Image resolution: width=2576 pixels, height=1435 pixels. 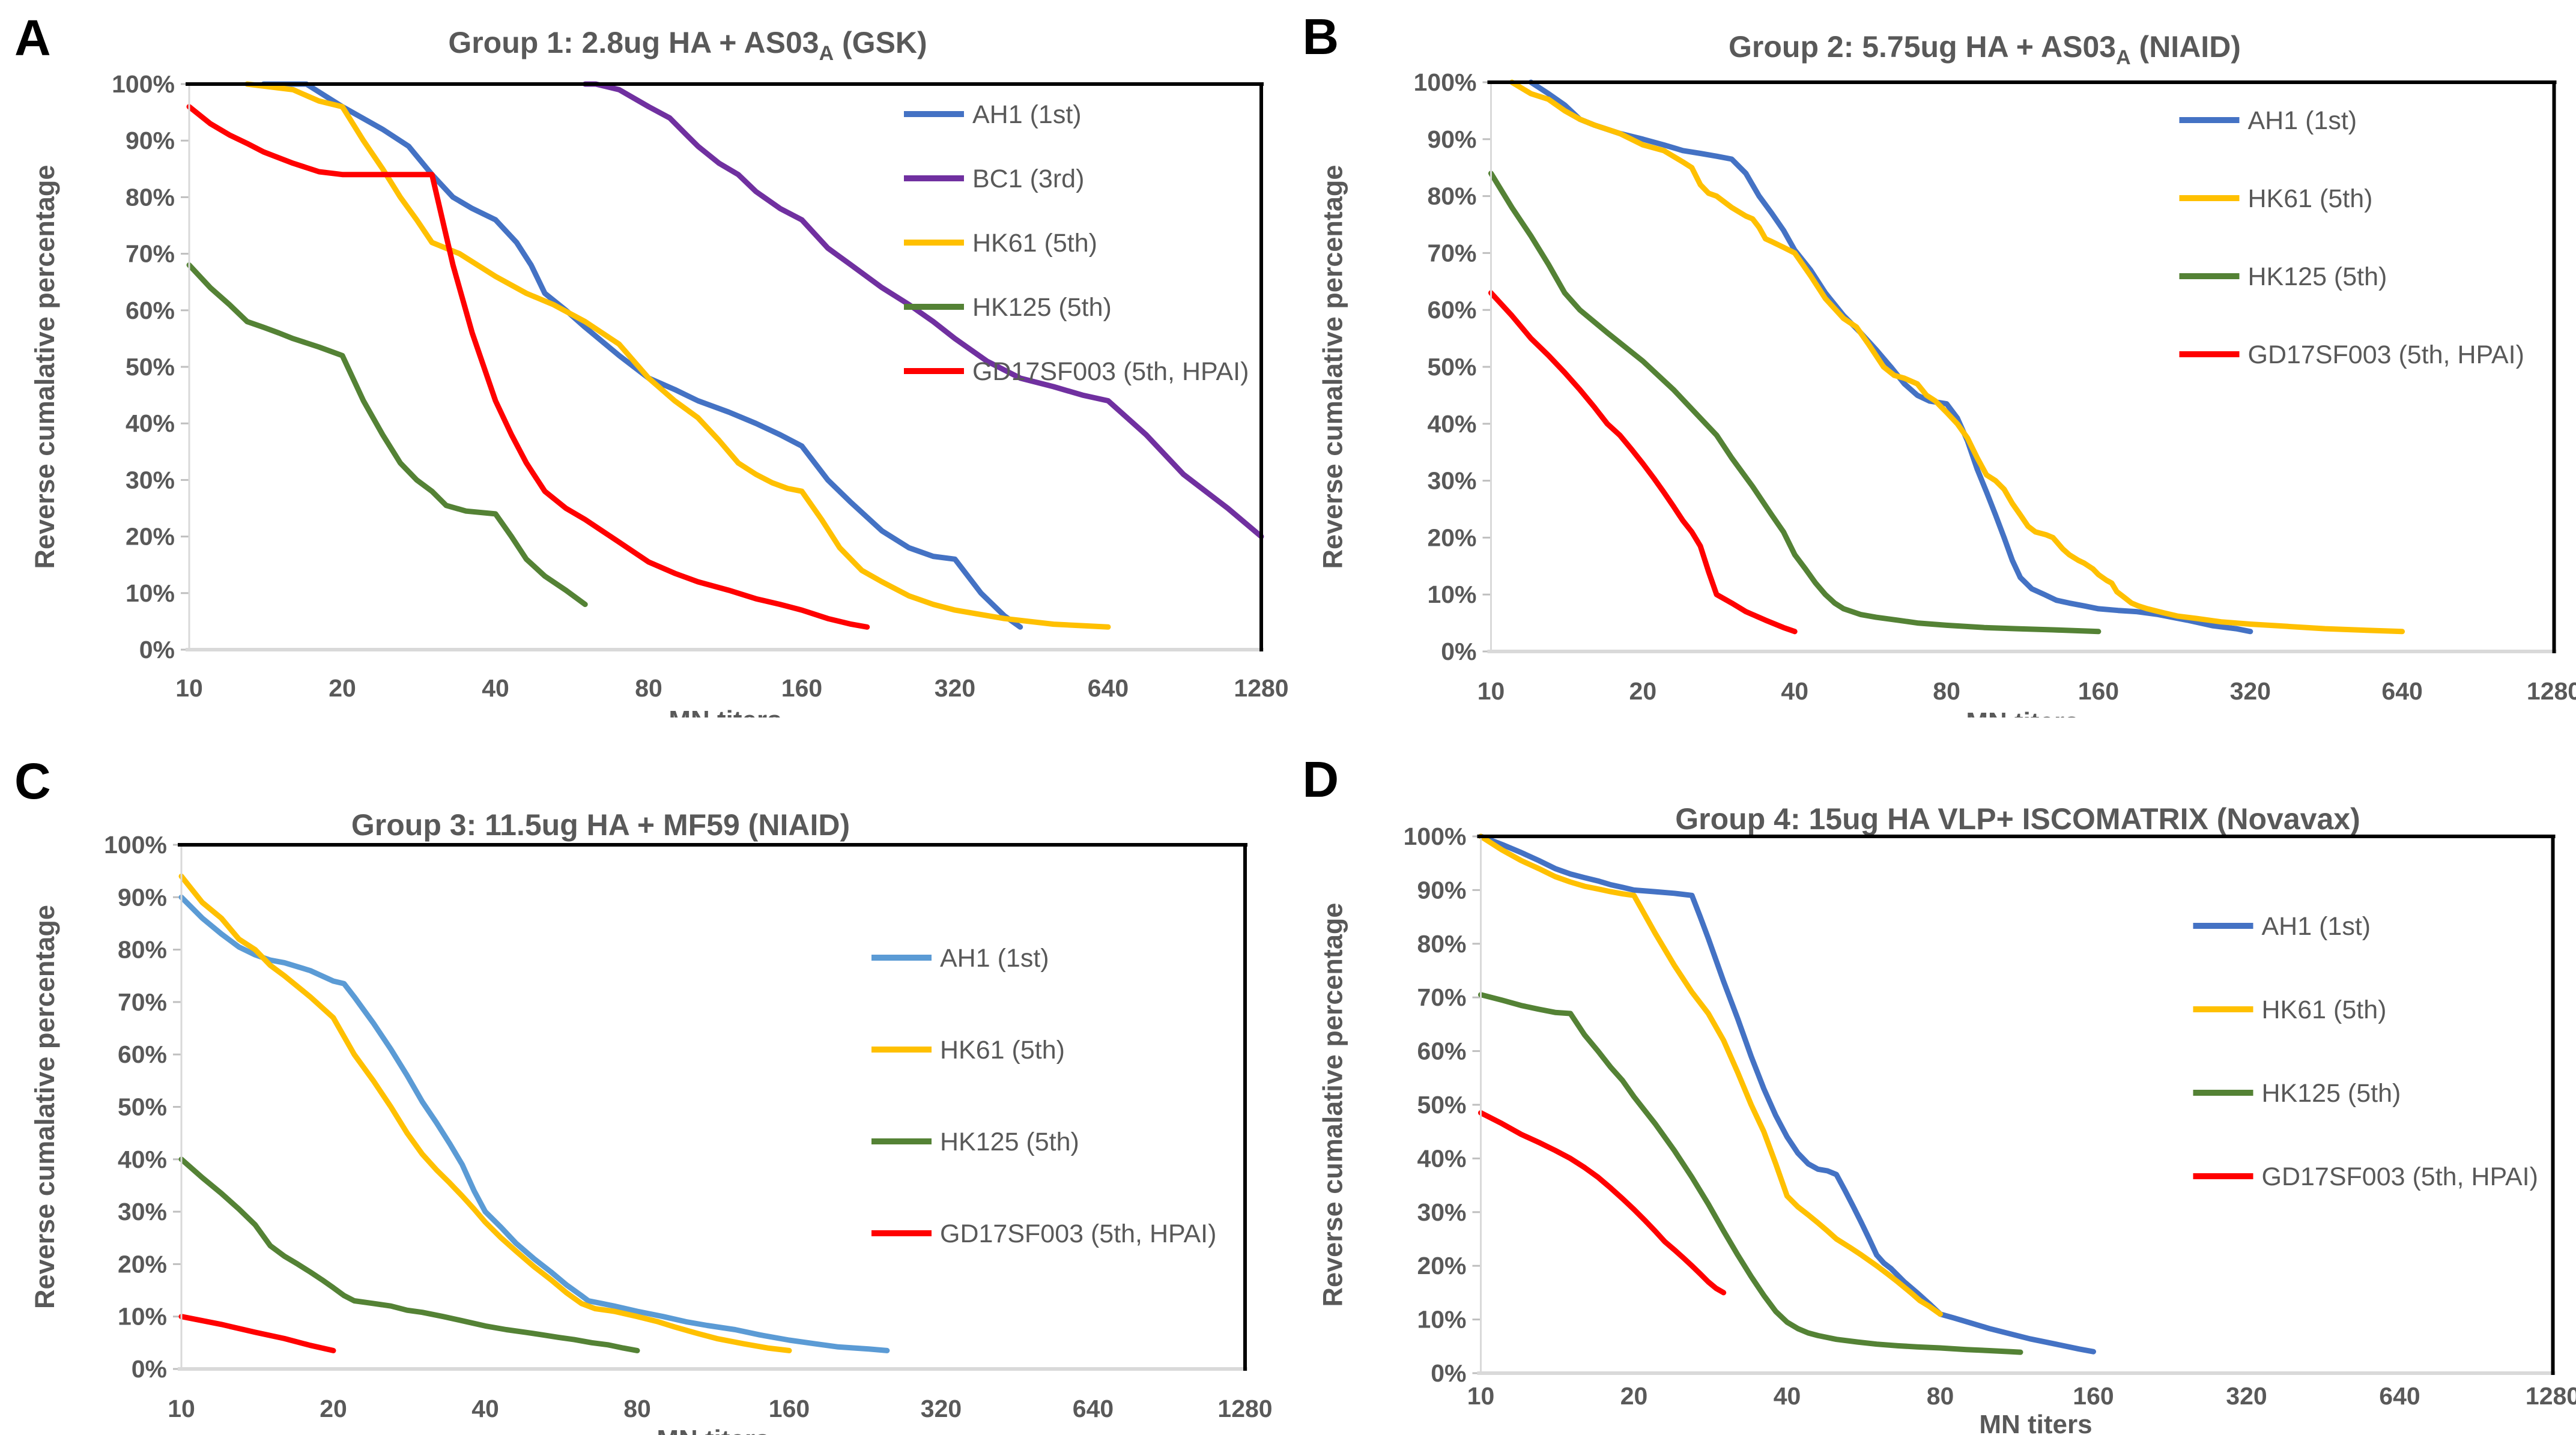 What do you see at coordinates (1321, 37) in the screenshot?
I see `panel-letter-label: B` at bounding box center [1321, 37].